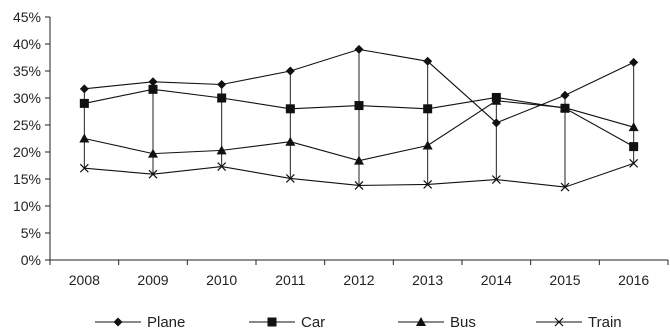 This screenshot has height=331, width=670. What do you see at coordinates (313, 322) in the screenshot?
I see `legend-label-car: Car` at bounding box center [313, 322].